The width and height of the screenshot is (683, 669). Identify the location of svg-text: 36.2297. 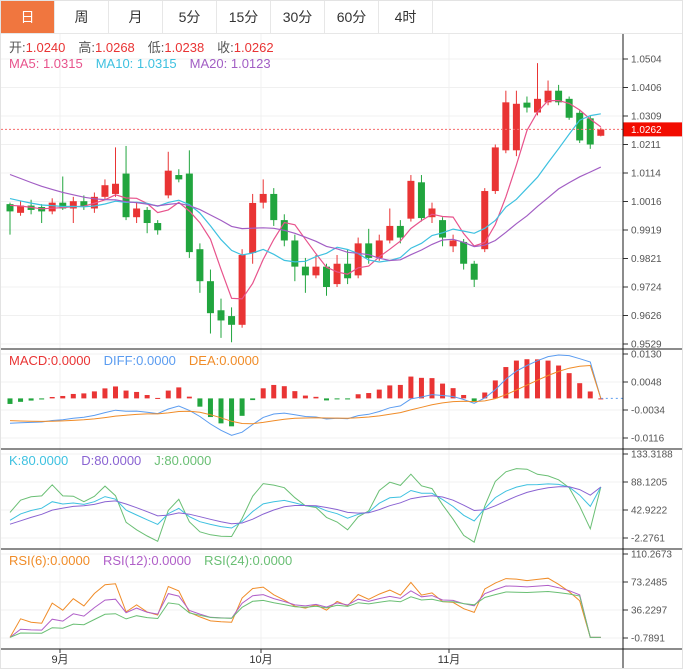
(649, 611).